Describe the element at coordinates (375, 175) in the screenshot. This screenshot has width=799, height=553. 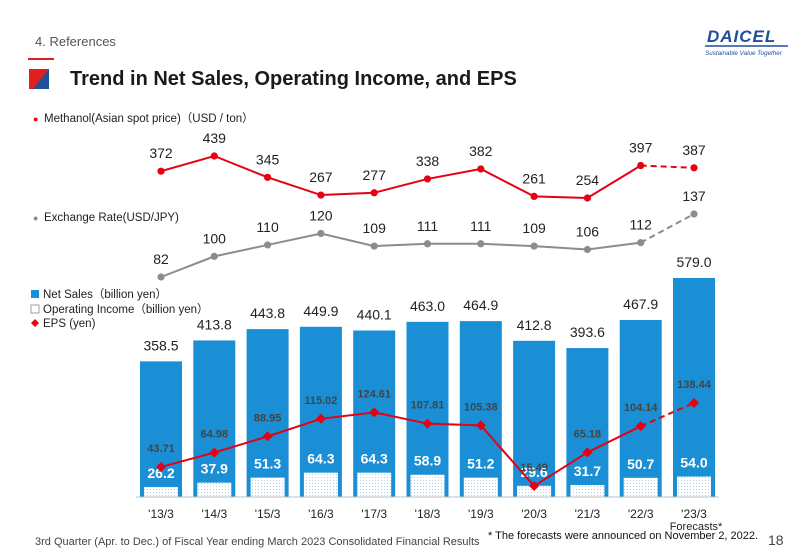
I see `methanol-value-label: 277` at that location.